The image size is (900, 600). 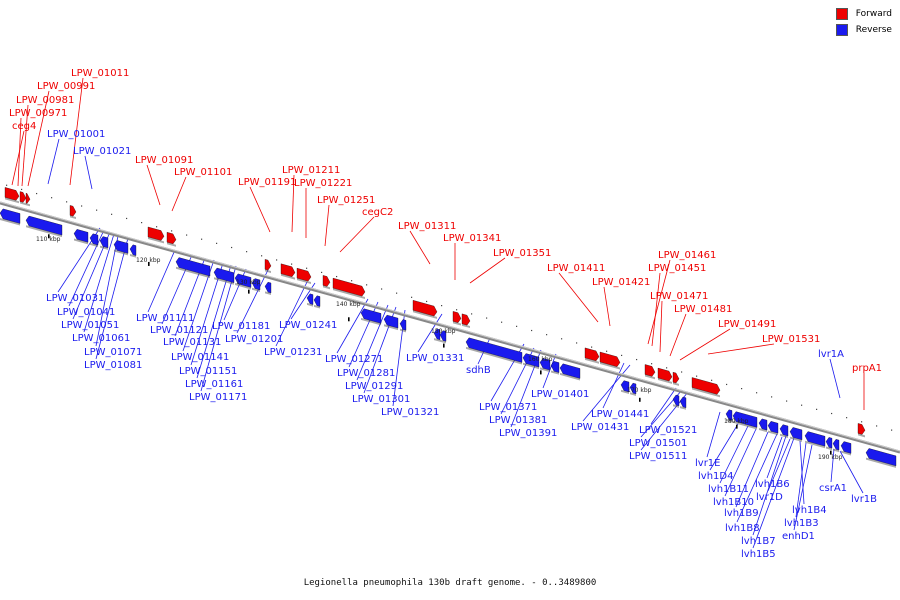 I want to click on forward-gene-label: LPW_01471, so click(x=679, y=296).